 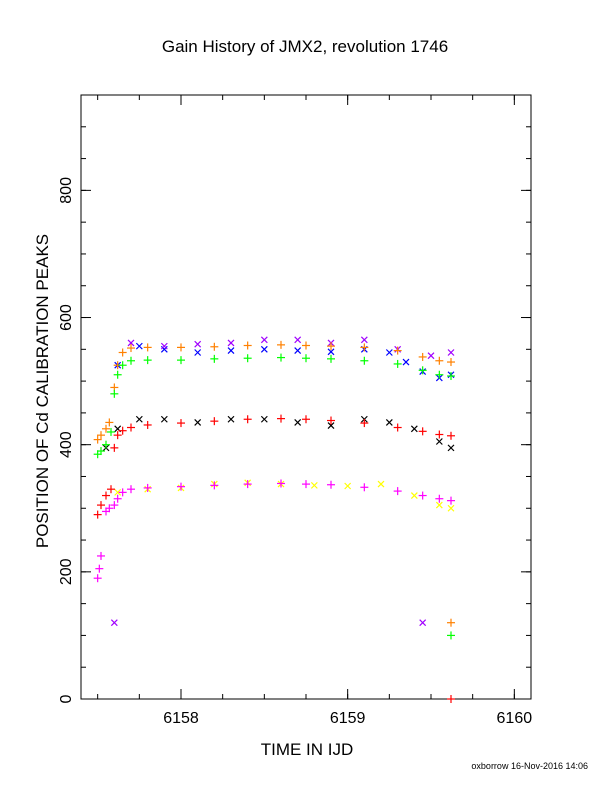 I want to click on y-tick-label: 600, so click(x=66, y=317).